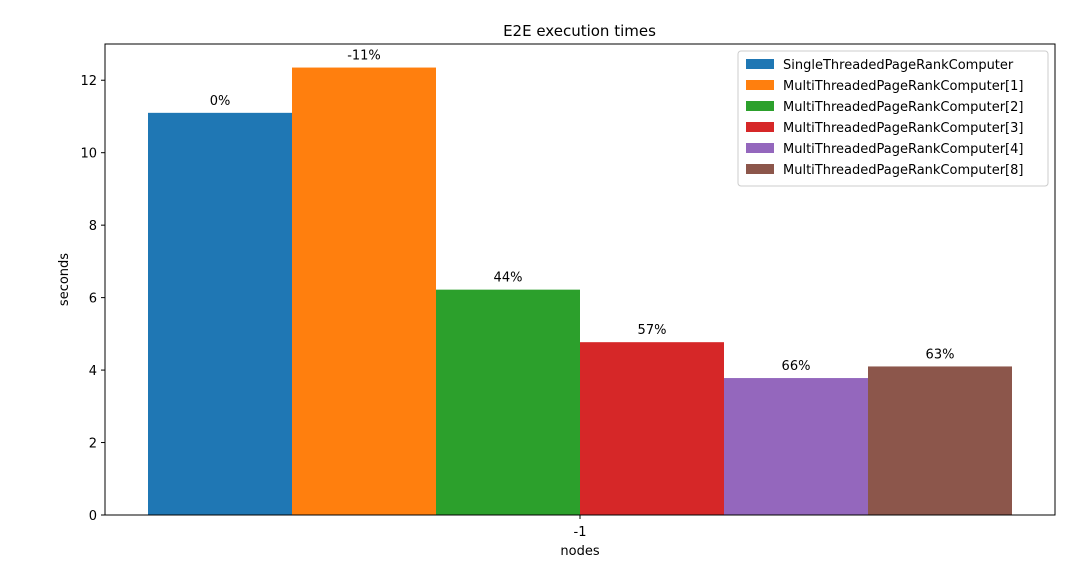  I want to click on x-axis: -1, so click(580, 527).